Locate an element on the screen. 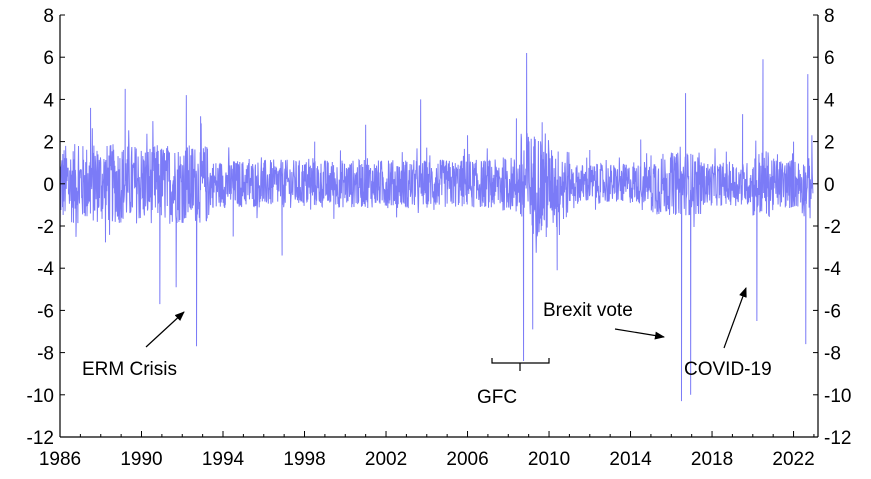 This screenshot has height=479, width=871. x-tick-label: 1994 is located at coordinates (223, 459).